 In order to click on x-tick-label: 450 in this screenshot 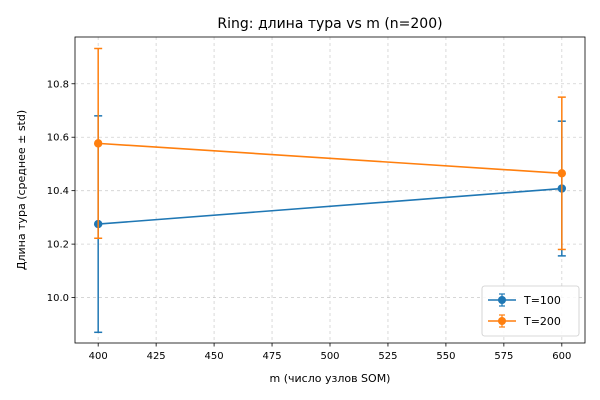, I will do `click(214, 356)`.